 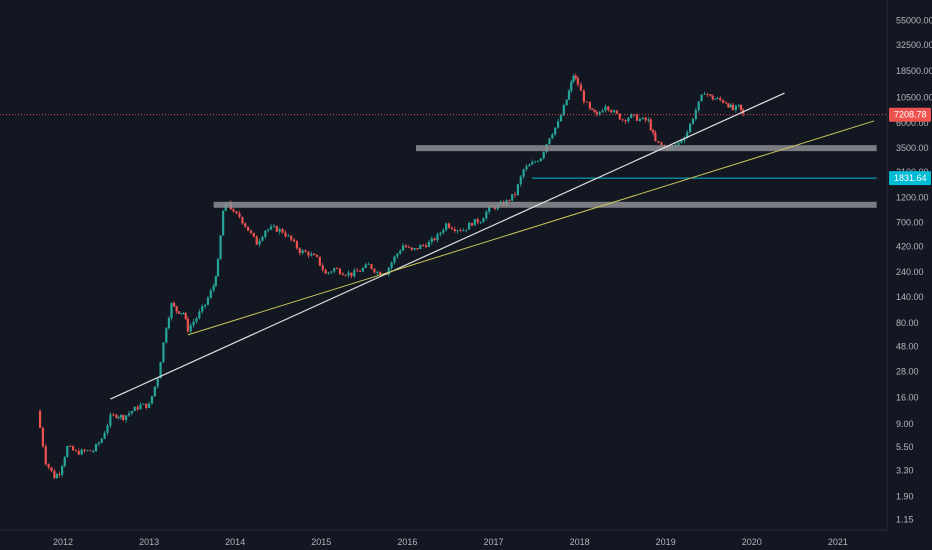 I want to click on y-tick-label: 16.00, so click(x=907, y=398).